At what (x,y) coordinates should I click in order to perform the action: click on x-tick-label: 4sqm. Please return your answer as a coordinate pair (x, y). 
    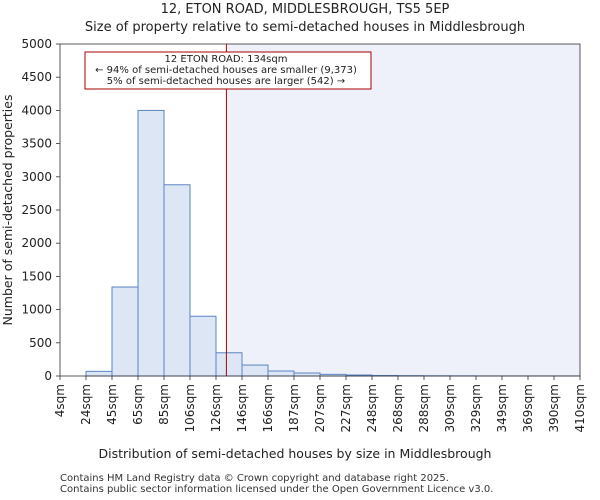
    Looking at the image, I should click on (60, 400).